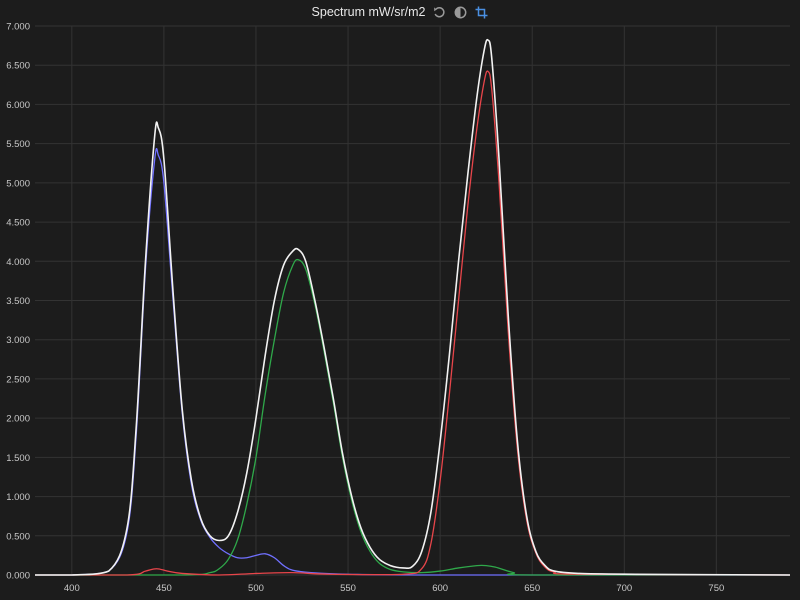  What do you see at coordinates (394, 588) in the screenshot?
I see `x-axis-ticks: 400 450 500 550 600 650 700 750` at bounding box center [394, 588].